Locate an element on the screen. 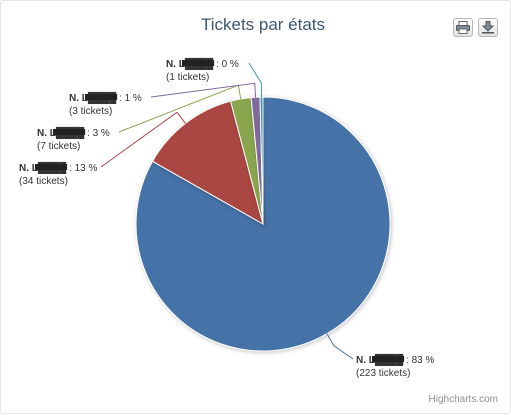  print-button is located at coordinates (463, 27).